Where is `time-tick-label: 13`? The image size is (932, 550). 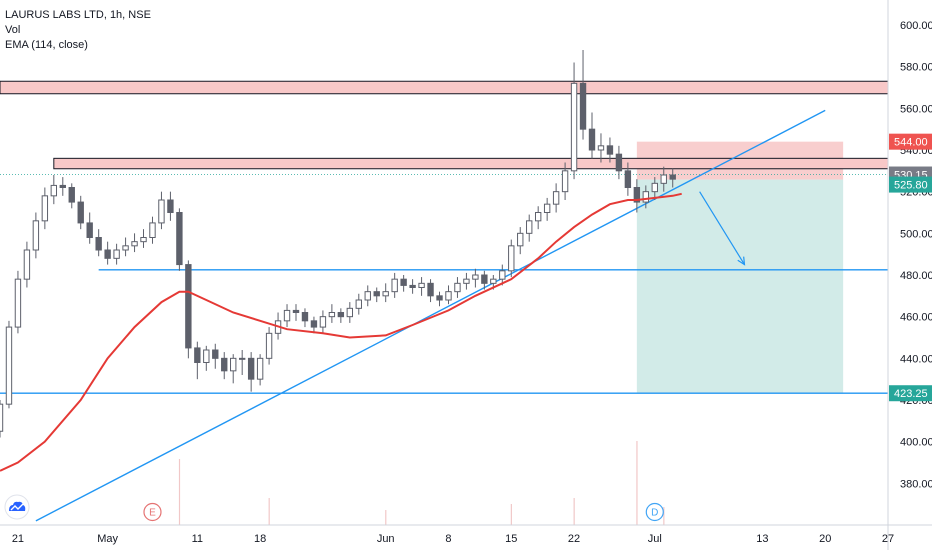 time-tick-label: 13 is located at coordinates (762, 539).